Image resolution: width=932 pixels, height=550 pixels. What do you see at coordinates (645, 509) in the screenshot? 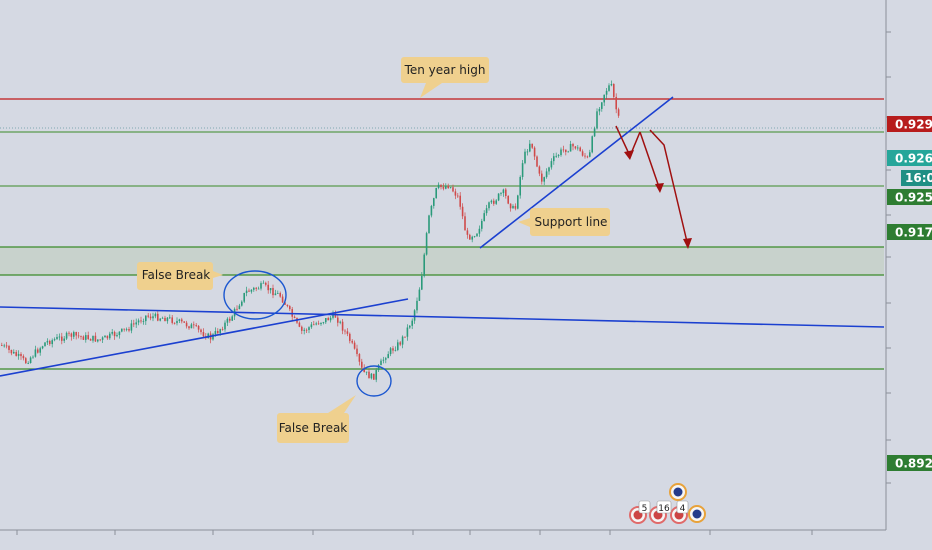
I see `badge-count-text: 5` at bounding box center [645, 509].